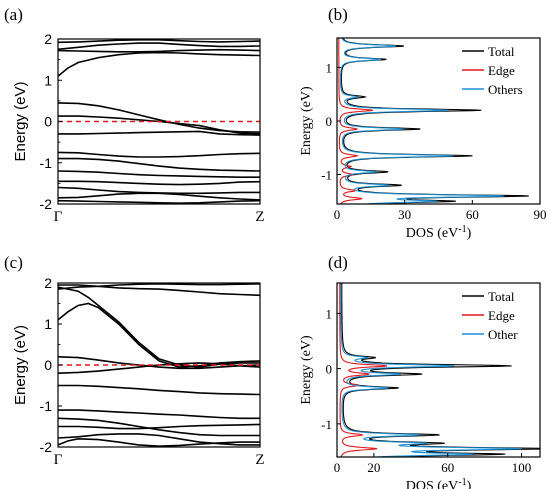 The width and height of the screenshot is (550, 489). I want to click on dos-series-other, so click(431, 370).